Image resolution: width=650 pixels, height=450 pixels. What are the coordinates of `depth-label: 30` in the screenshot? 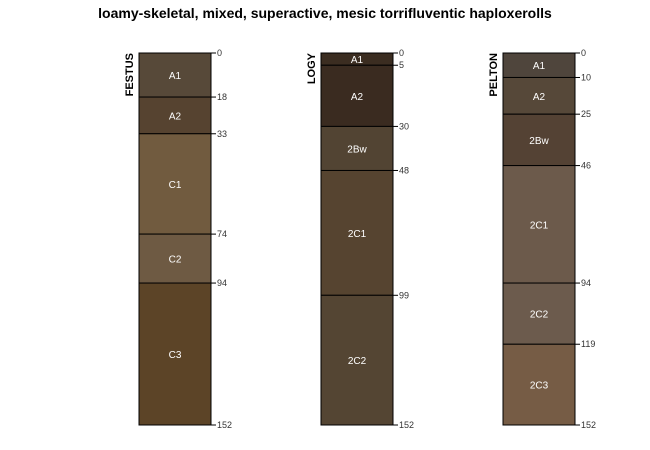 It's located at (404, 126).